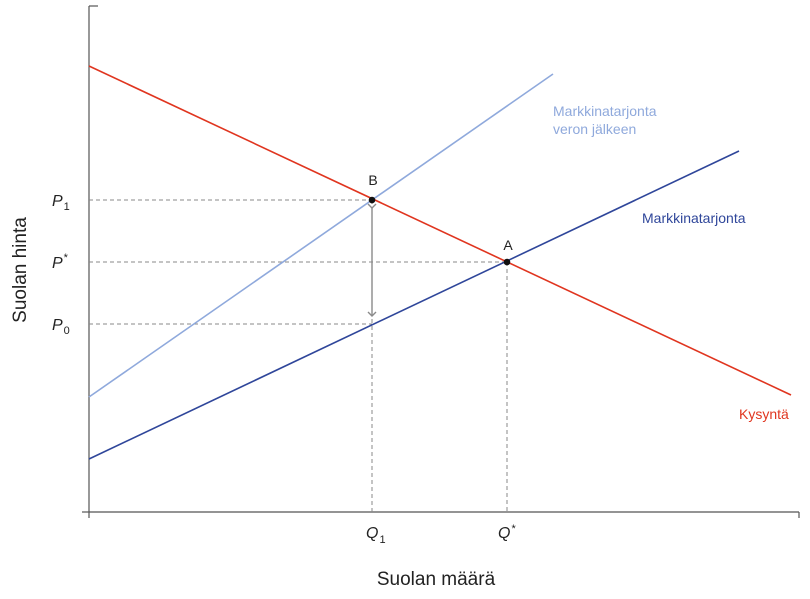 Image resolution: width=810 pixels, height=599 pixels. Describe the element at coordinates (20, 270) in the screenshot. I see `y-axis-title: Suolan hinta` at that location.